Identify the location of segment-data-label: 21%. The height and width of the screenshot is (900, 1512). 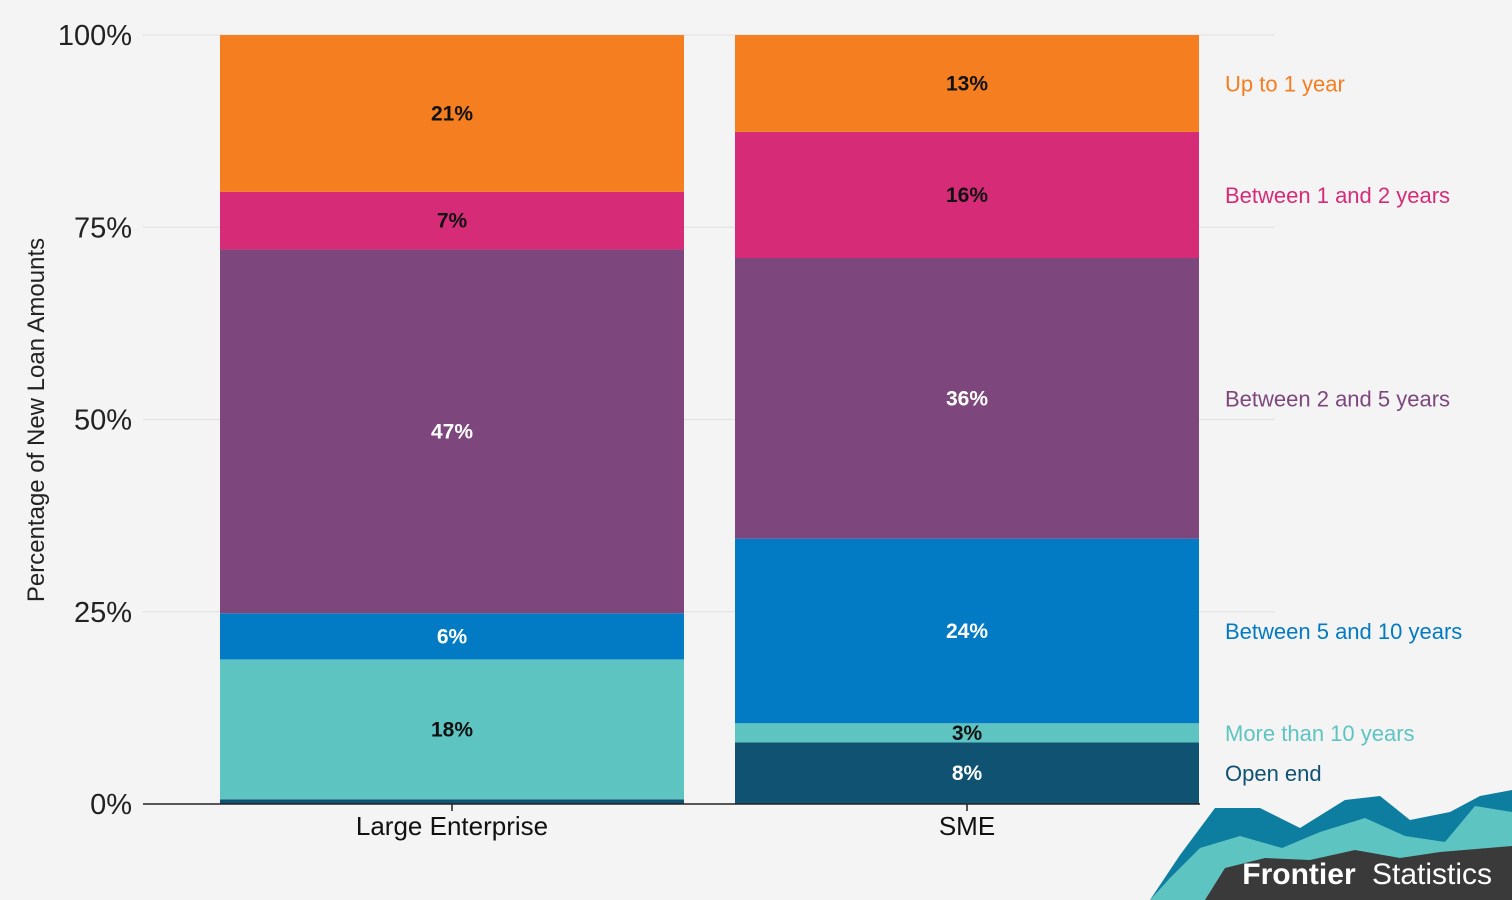
(452, 113).